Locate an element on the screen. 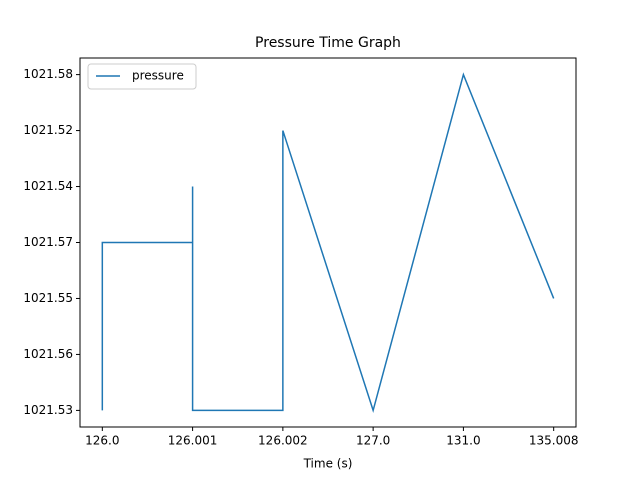 The height and width of the screenshot is (480, 640). x-tick-label: 127.0 is located at coordinates (373, 441).